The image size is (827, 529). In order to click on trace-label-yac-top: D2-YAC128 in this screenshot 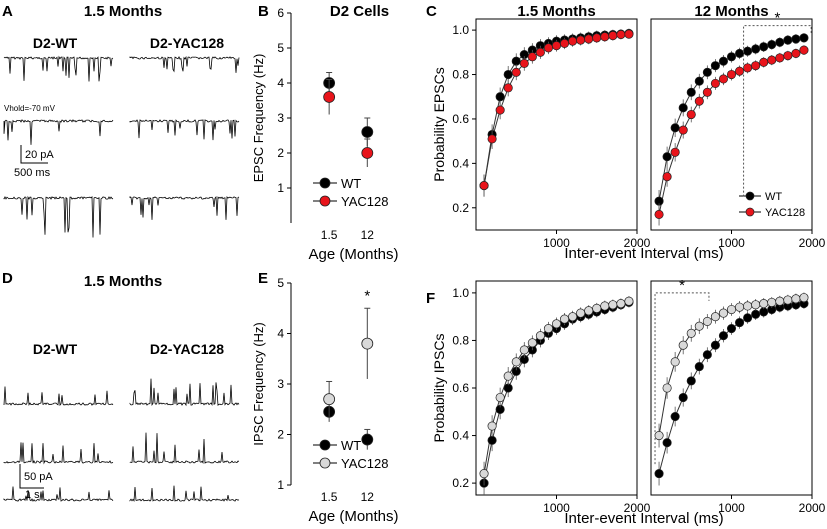, I will do `click(187, 43)`.